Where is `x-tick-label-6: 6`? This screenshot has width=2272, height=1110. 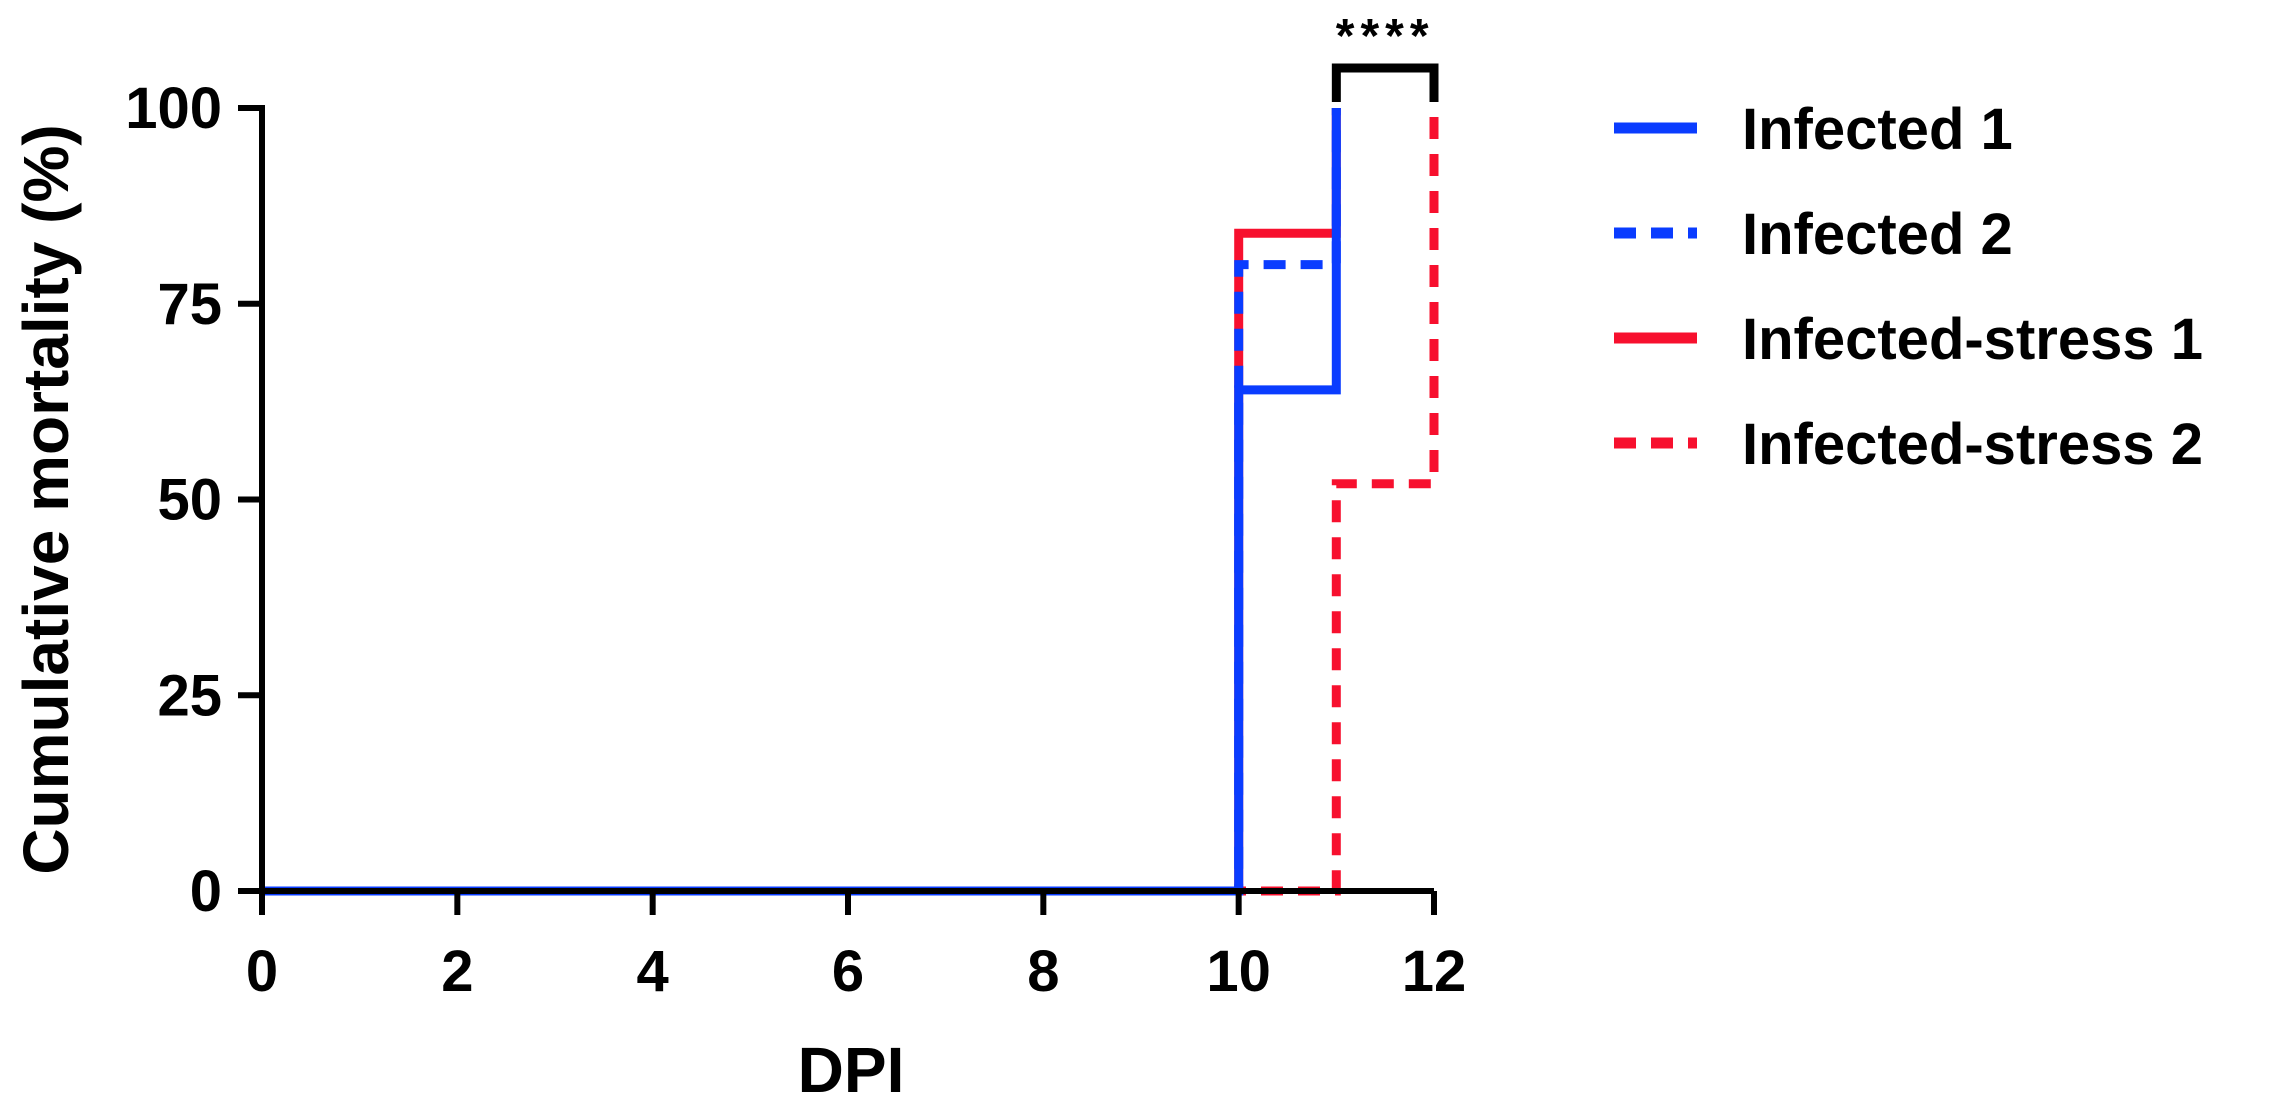 x-tick-label-6: 6 is located at coordinates (848, 971).